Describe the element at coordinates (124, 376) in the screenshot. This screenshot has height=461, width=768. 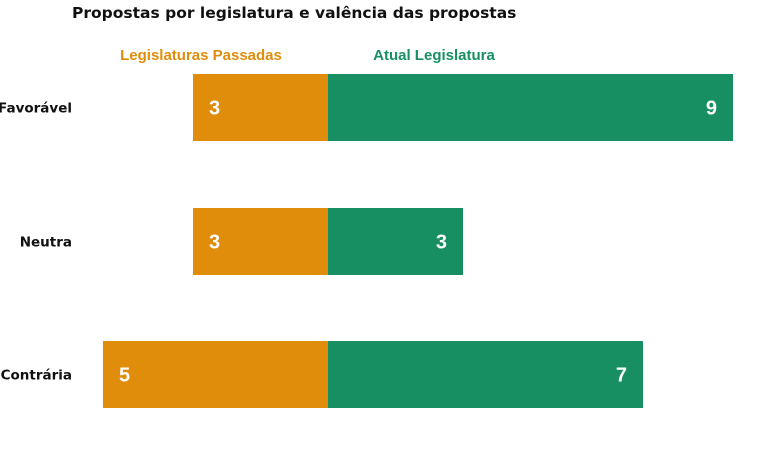
I see `value-label-past: 5` at that location.